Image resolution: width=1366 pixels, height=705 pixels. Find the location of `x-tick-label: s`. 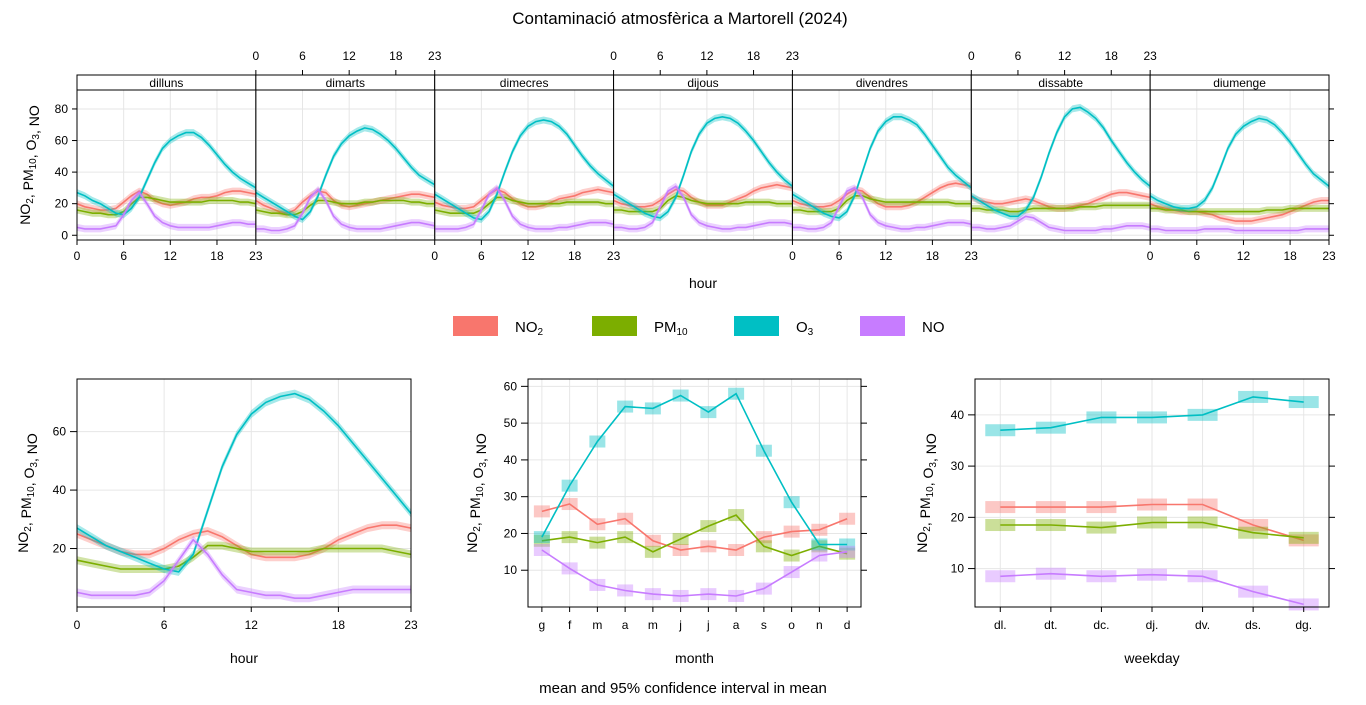

x-tick-label: s is located at coordinates (764, 625).